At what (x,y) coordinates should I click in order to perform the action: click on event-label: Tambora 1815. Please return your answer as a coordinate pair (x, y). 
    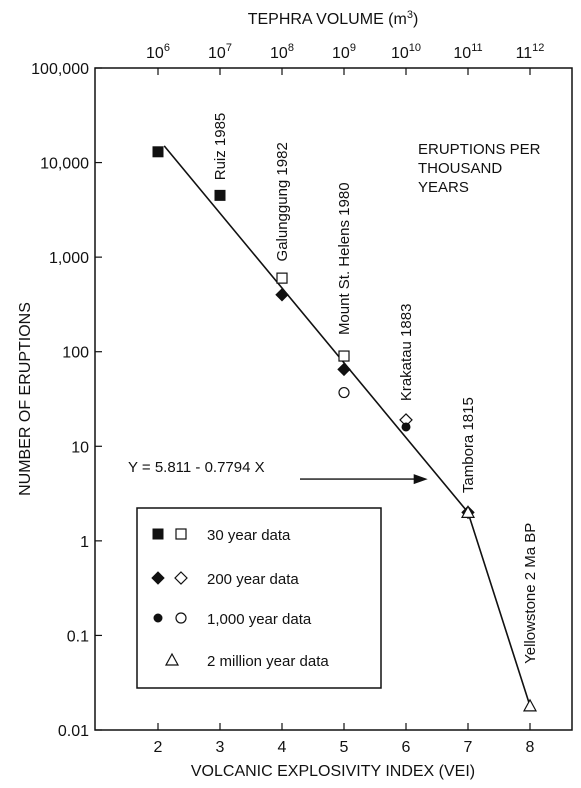
    Looking at the image, I should click on (468, 445).